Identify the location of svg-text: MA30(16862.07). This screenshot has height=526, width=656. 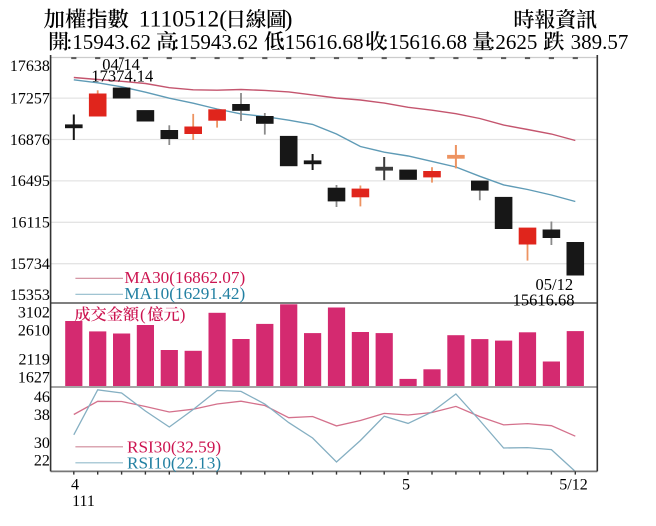
(184, 277).